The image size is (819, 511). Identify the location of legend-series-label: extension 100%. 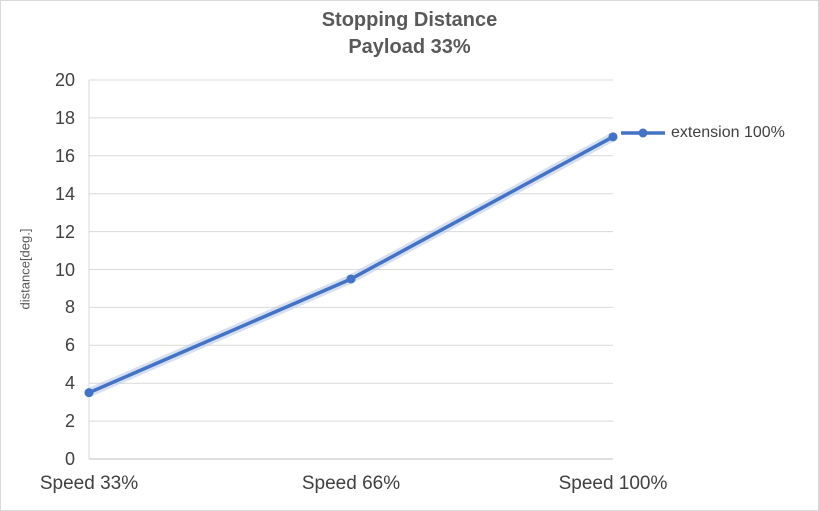
(728, 132).